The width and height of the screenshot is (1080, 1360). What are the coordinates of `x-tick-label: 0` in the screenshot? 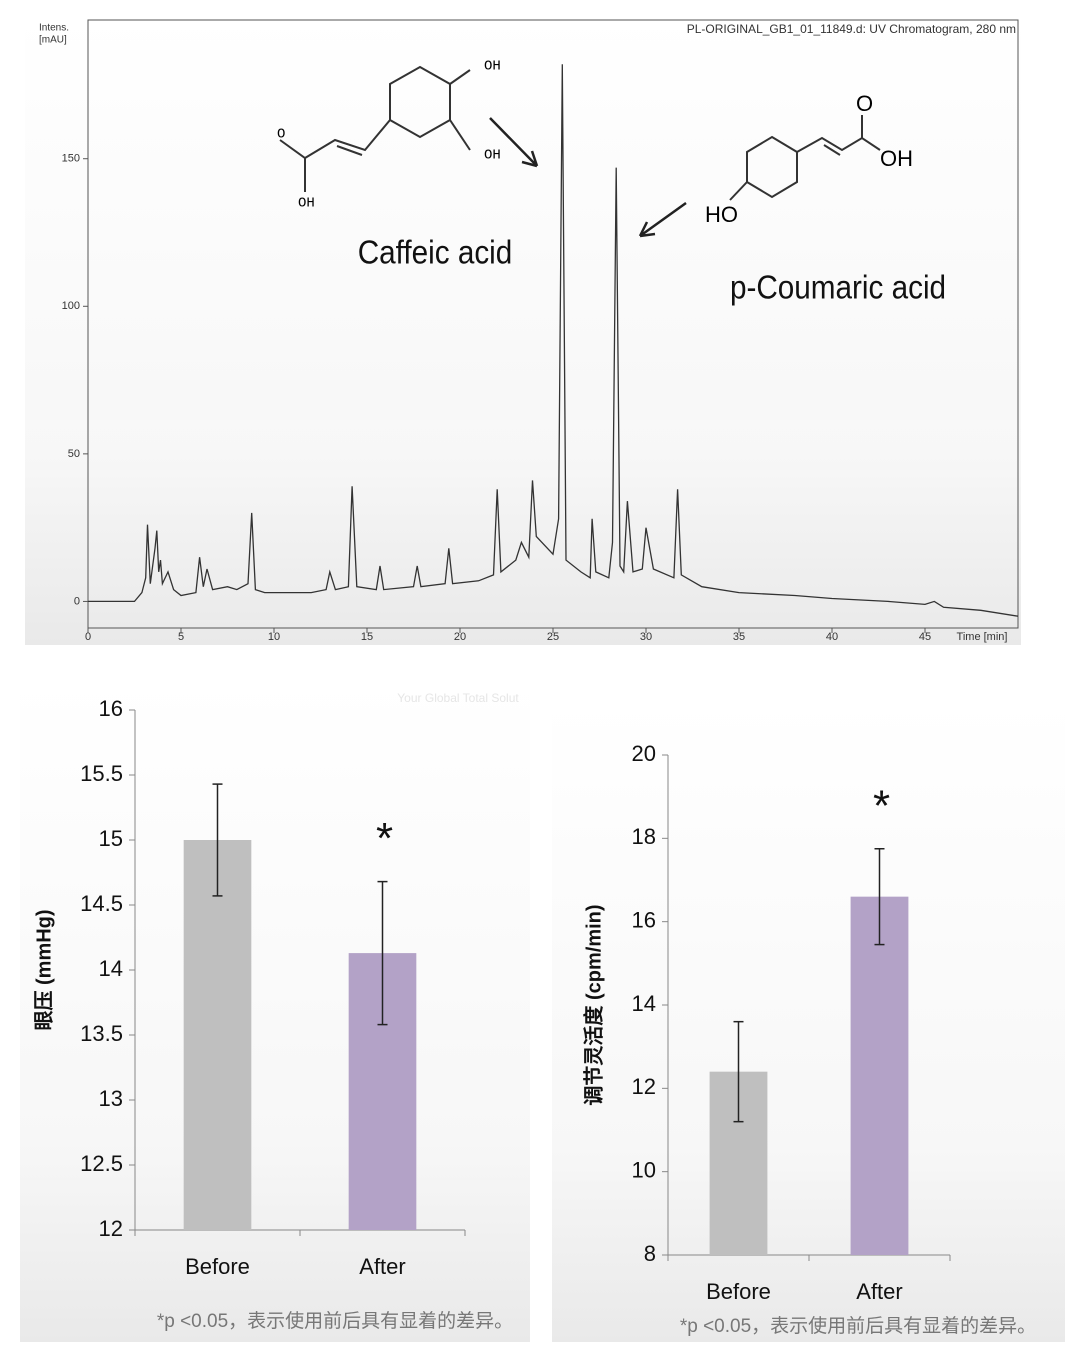 It's located at (88, 637).